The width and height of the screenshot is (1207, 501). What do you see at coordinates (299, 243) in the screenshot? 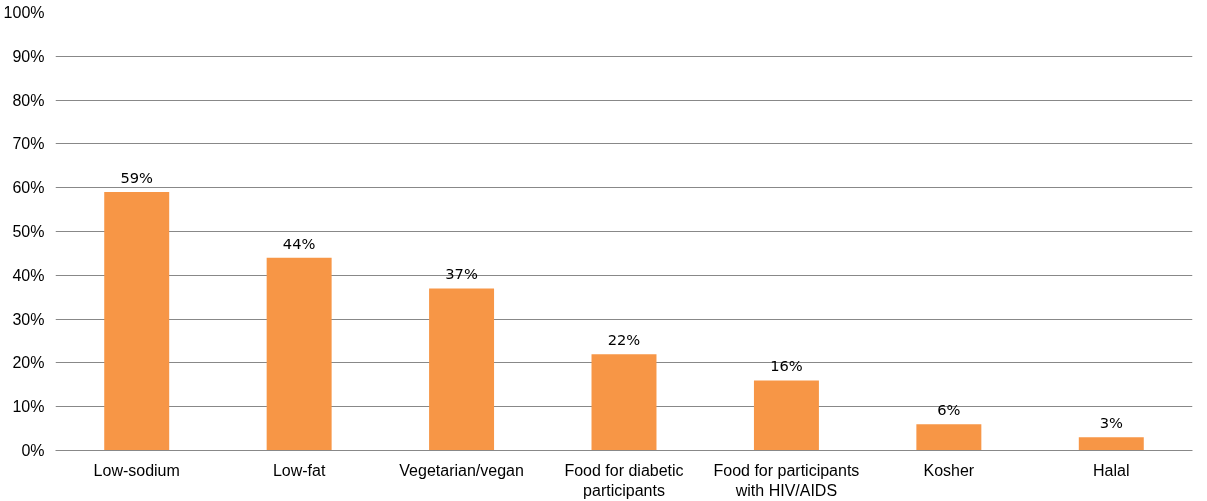
I see `data-label: 44%` at bounding box center [299, 243].